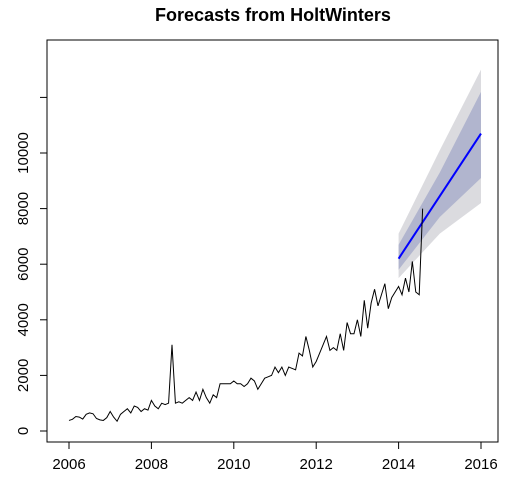  I want to click on forecast-mean-line, so click(439, 196).